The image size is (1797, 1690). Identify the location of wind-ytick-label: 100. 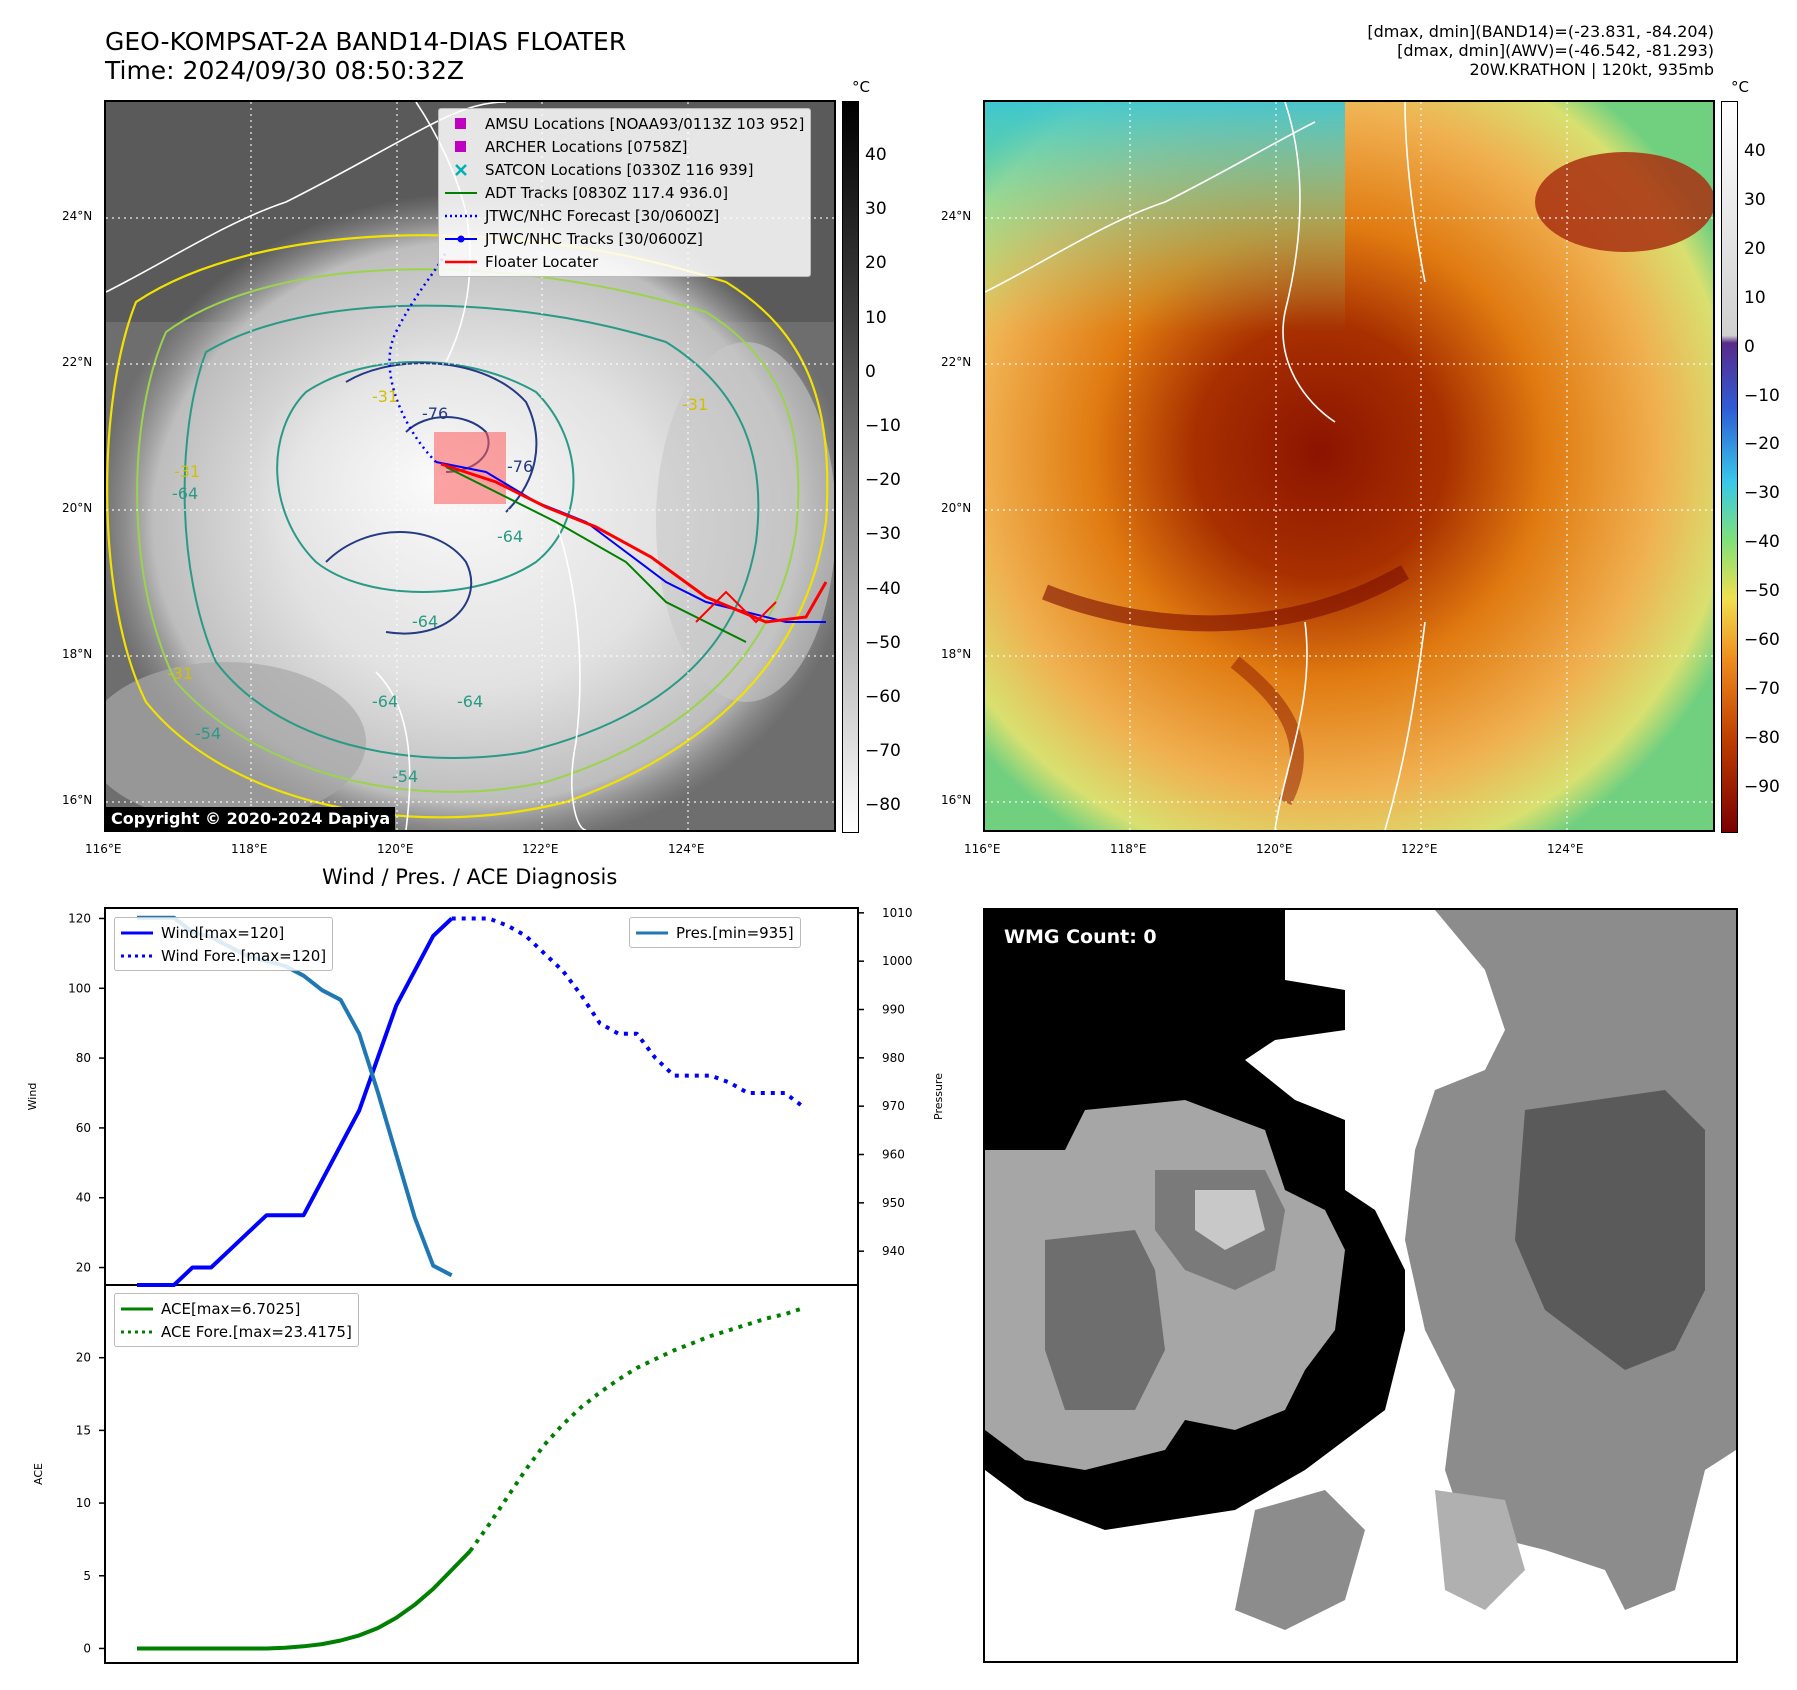
(79, 988).